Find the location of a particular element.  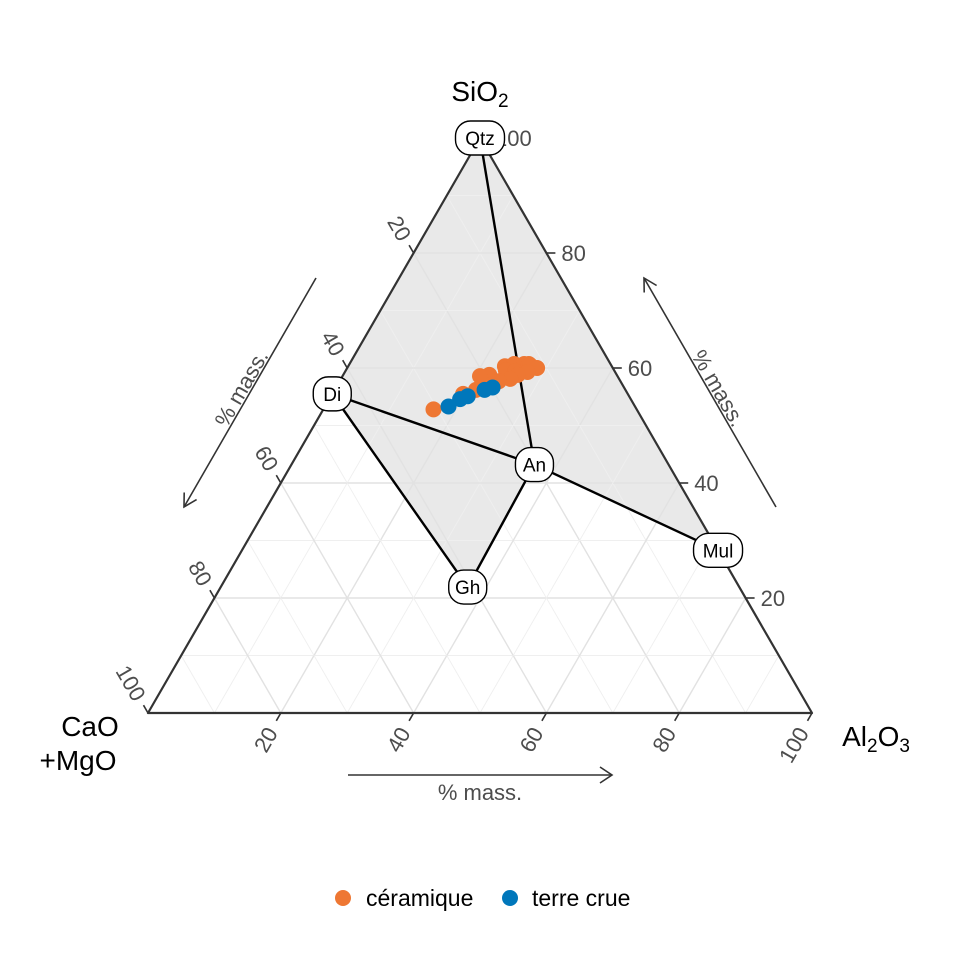

tick-label-sio2-40: 40 is located at coordinates (706, 483).